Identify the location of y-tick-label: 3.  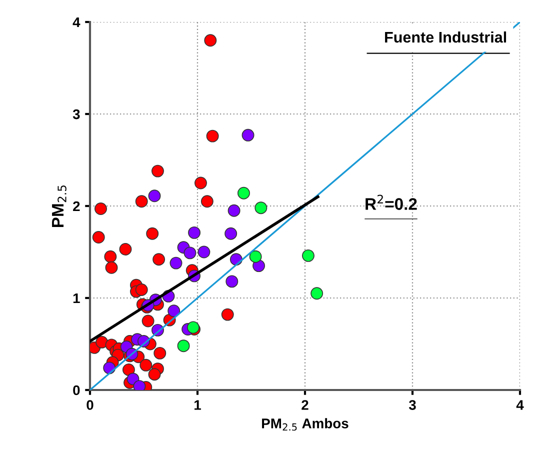
(76, 114).